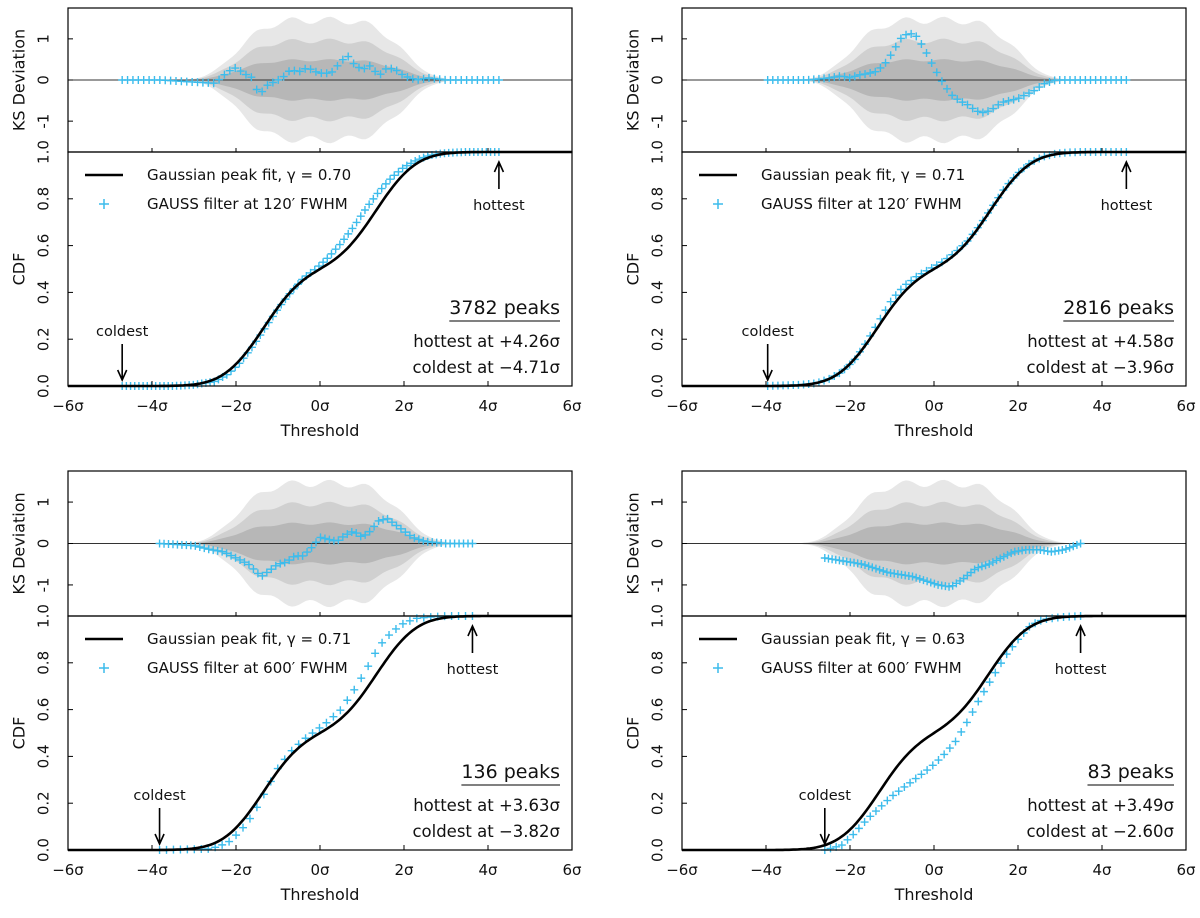  Describe the element at coordinates (1102, 870) in the screenshot. I see `x-tick-label: 4σ` at that location.